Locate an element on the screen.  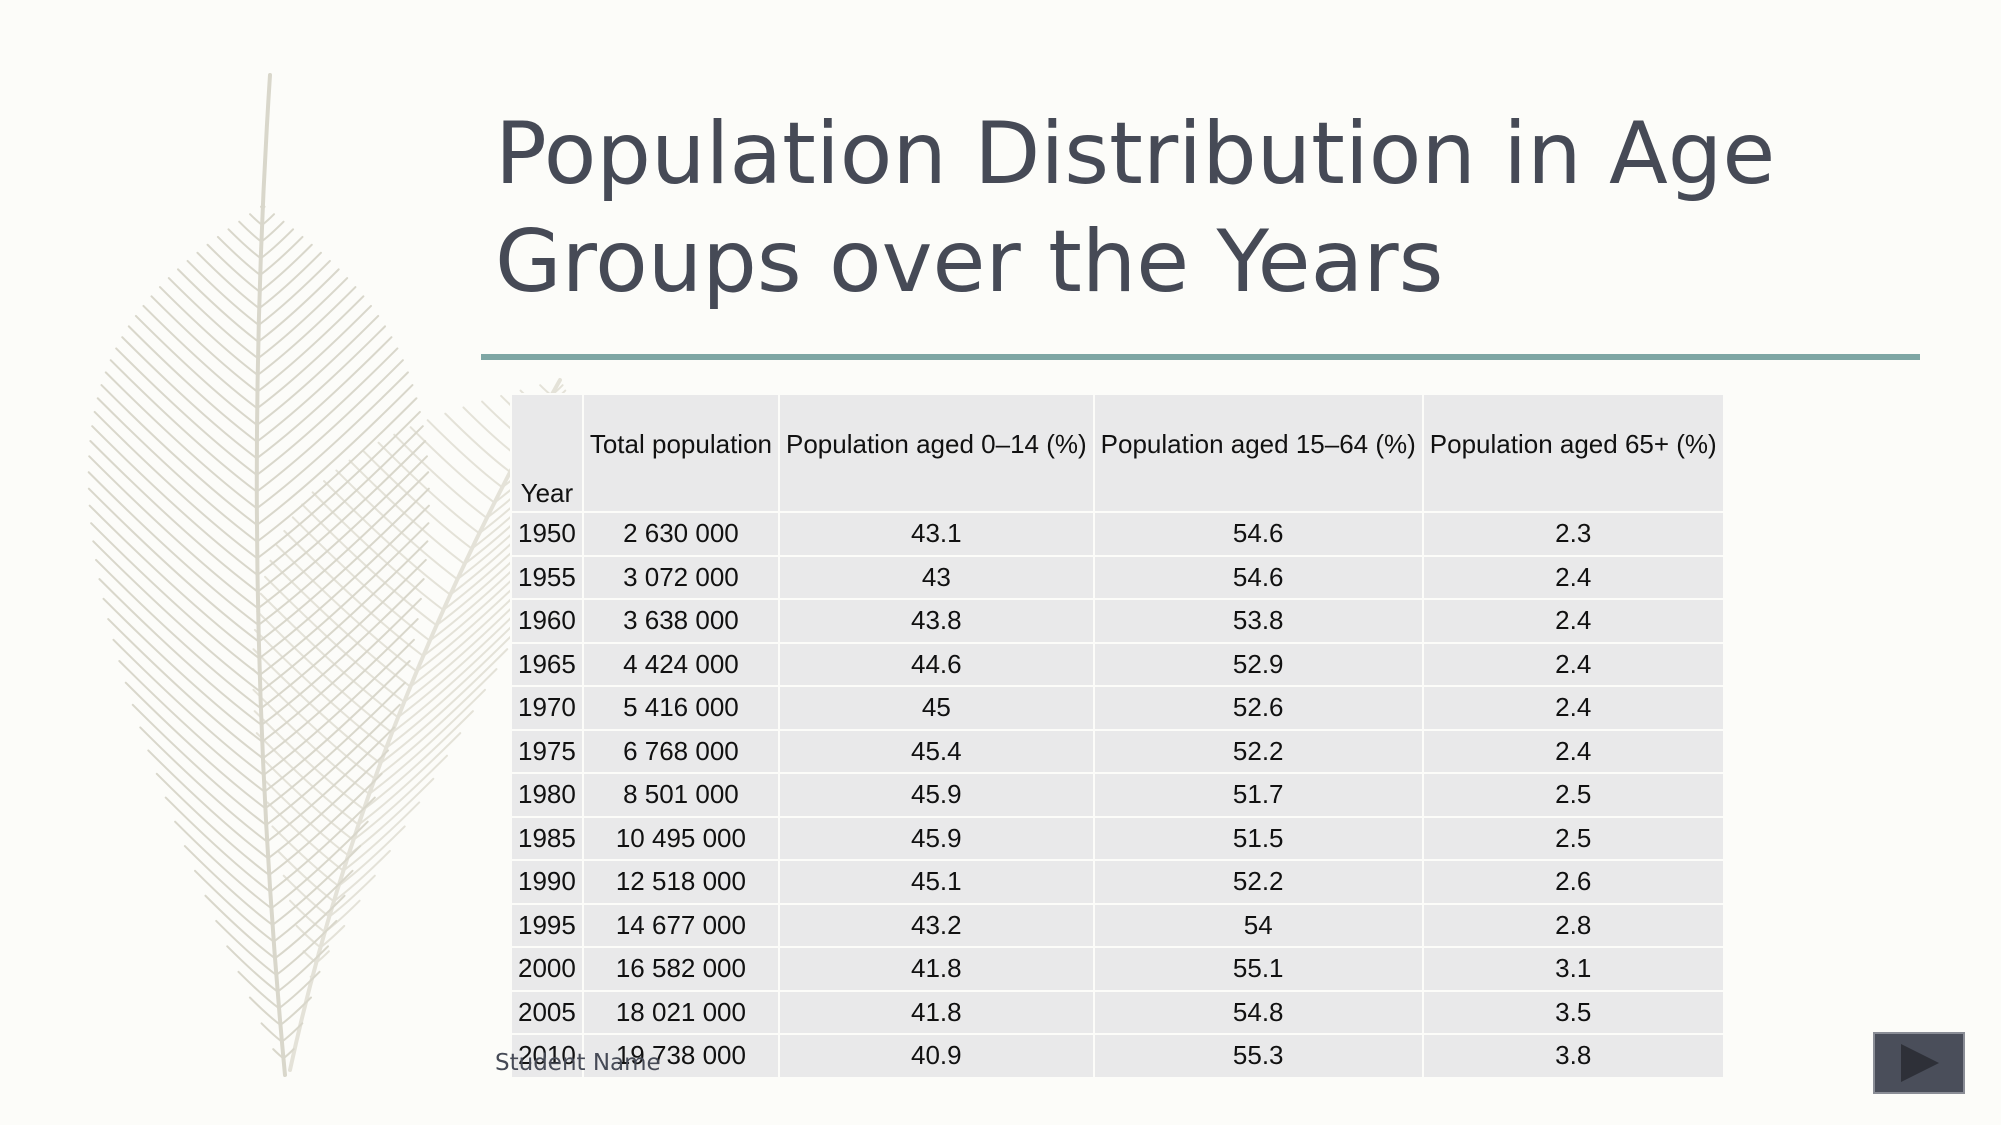
table-cell: 43.8 is located at coordinates (936, 621).